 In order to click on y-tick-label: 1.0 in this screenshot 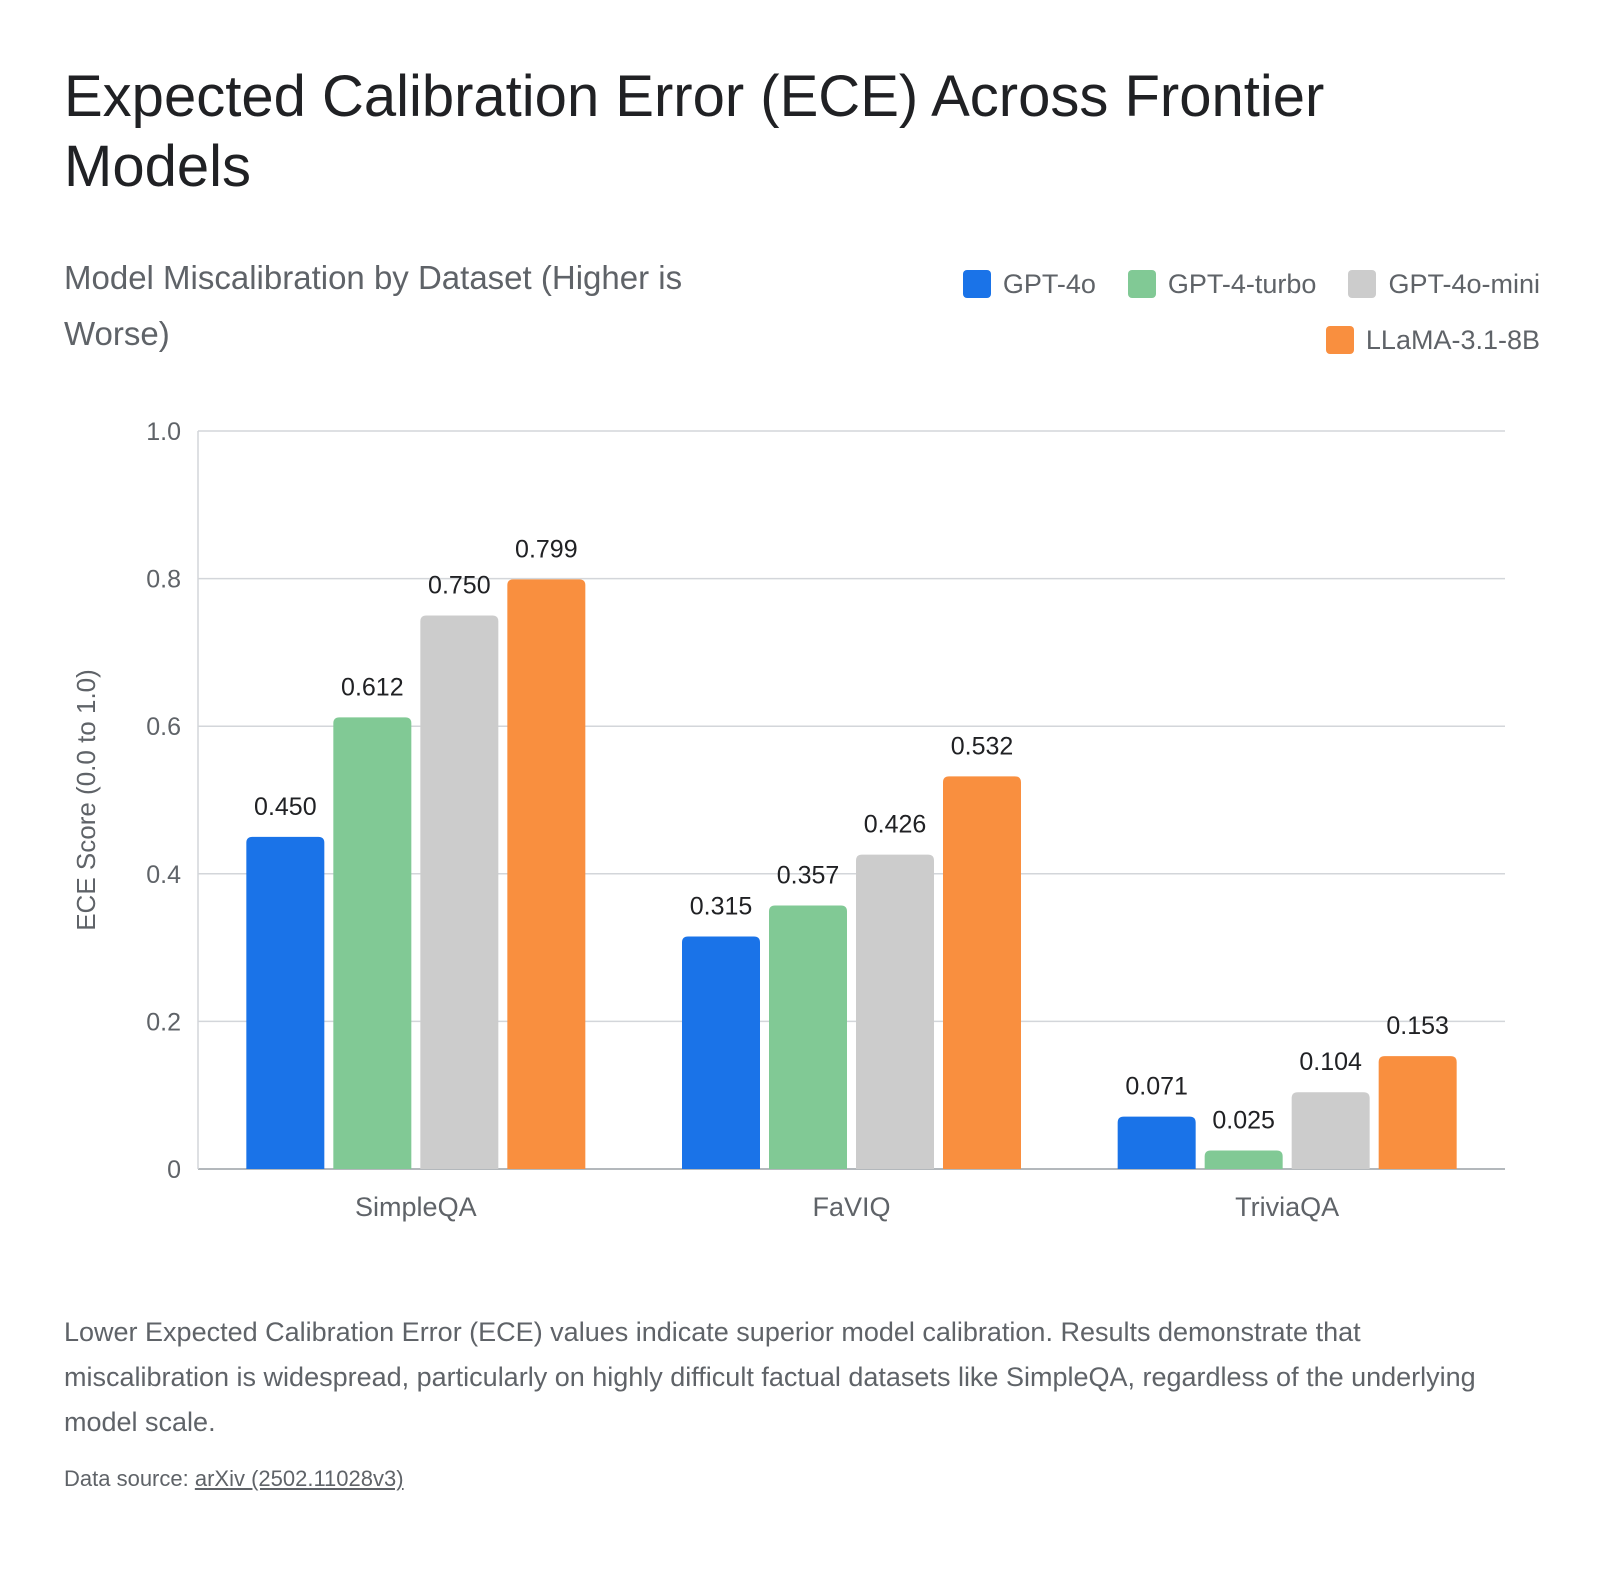, I will do `click(163, 432)`.